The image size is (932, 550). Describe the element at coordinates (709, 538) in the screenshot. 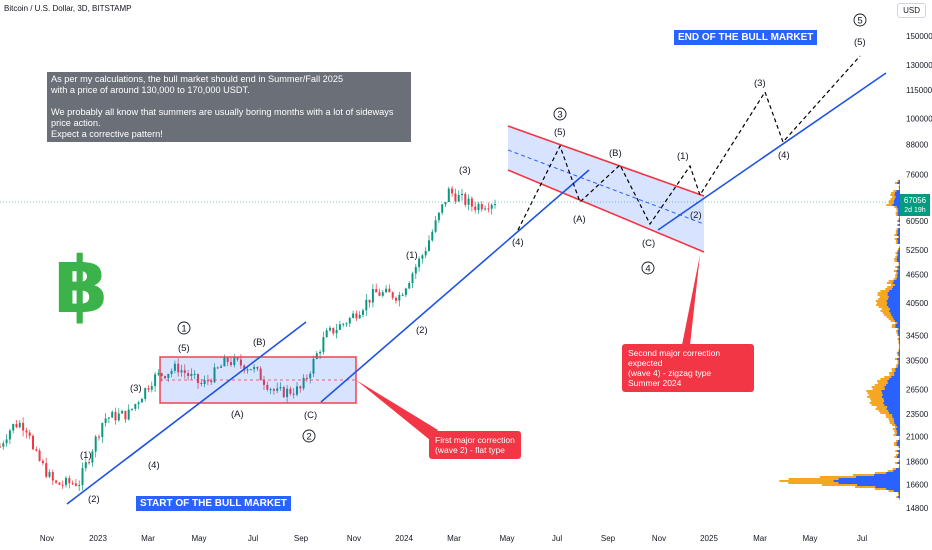

I see `x-tick-label: 2025` at that location.